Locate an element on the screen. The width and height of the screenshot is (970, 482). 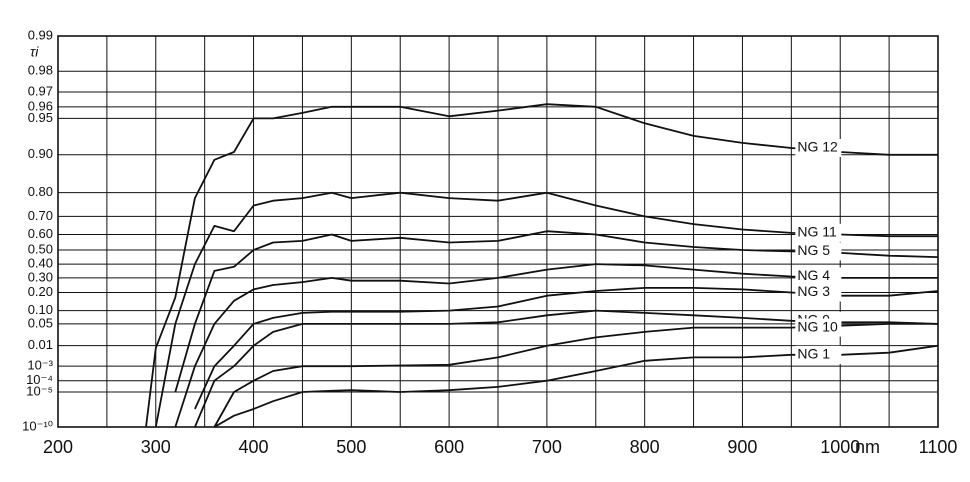
y-tick-label: 0.80 is located at coordinates (40, 191).